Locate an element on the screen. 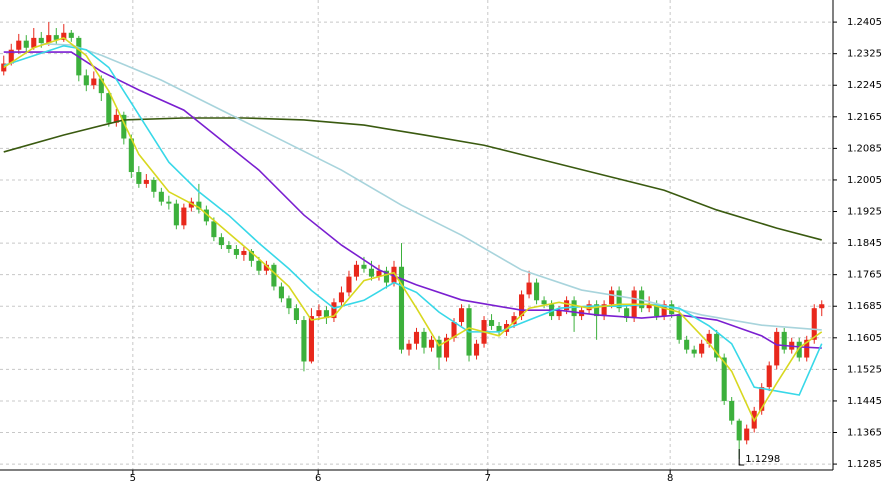 This screenshot has height=483, width=888. y-tick-label: 1.2005 is located at coordinates (864, 180).